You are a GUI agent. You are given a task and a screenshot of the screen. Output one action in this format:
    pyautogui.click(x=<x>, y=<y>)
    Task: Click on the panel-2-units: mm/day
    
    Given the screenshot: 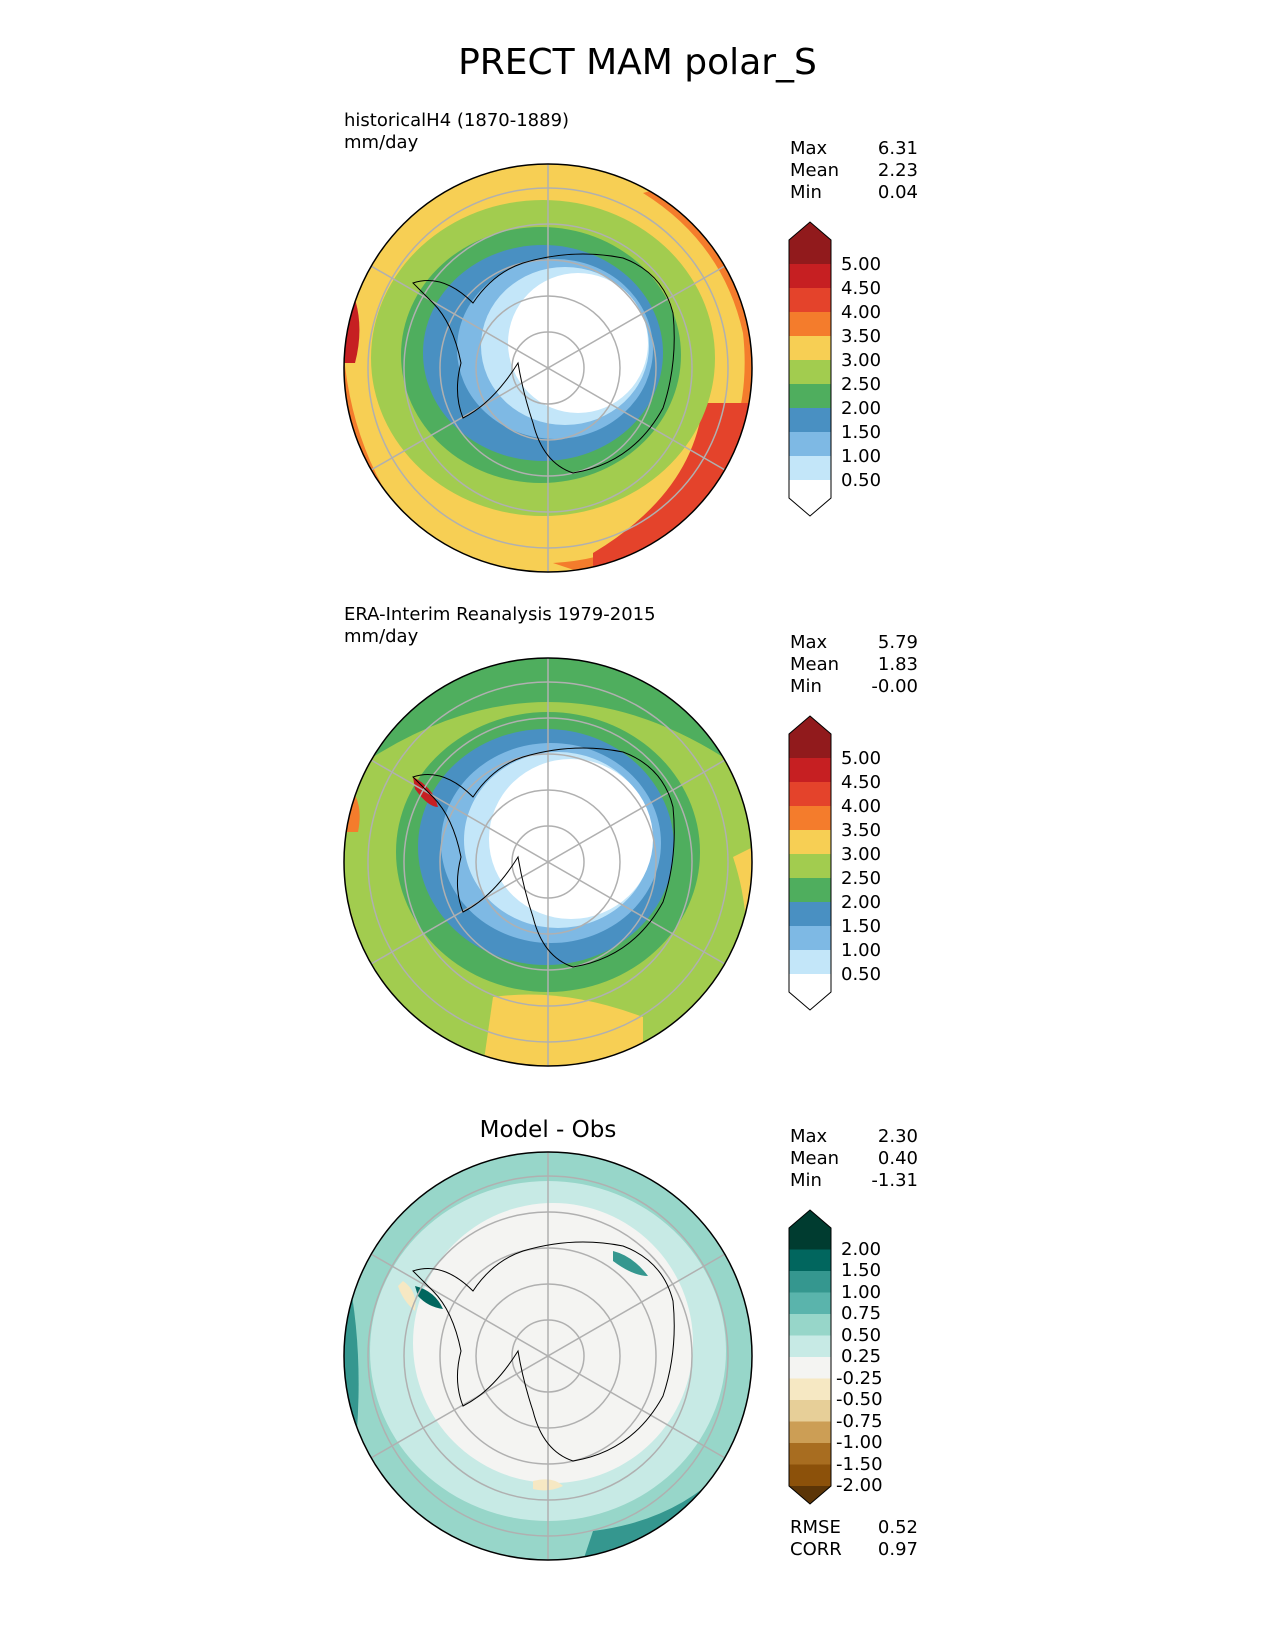 What is the action you would take?
    pyautogui.click(x=381, y=636)
    